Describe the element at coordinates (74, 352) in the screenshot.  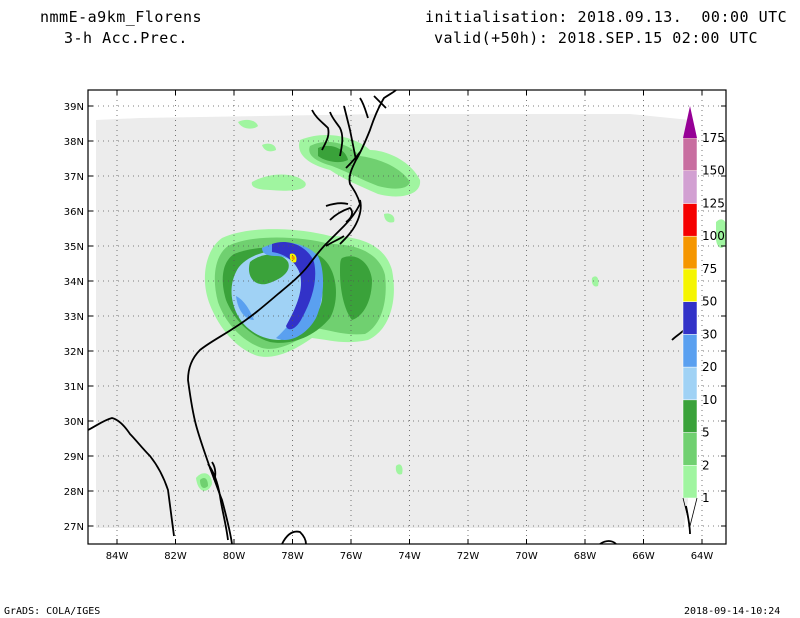
I see `lat-label: 32N` at that location.